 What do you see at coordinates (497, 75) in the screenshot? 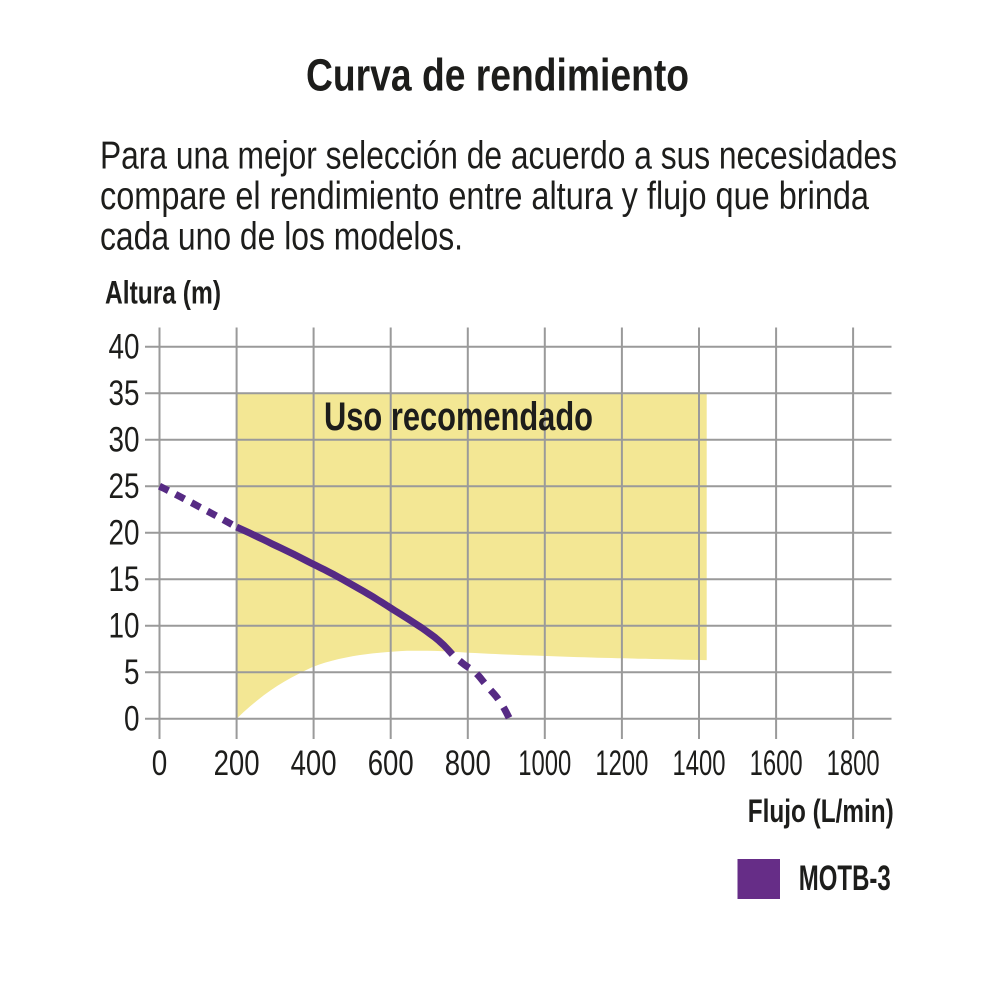
I see `svg-text: Curva de rendimiento` at bounding box center [497, 75].